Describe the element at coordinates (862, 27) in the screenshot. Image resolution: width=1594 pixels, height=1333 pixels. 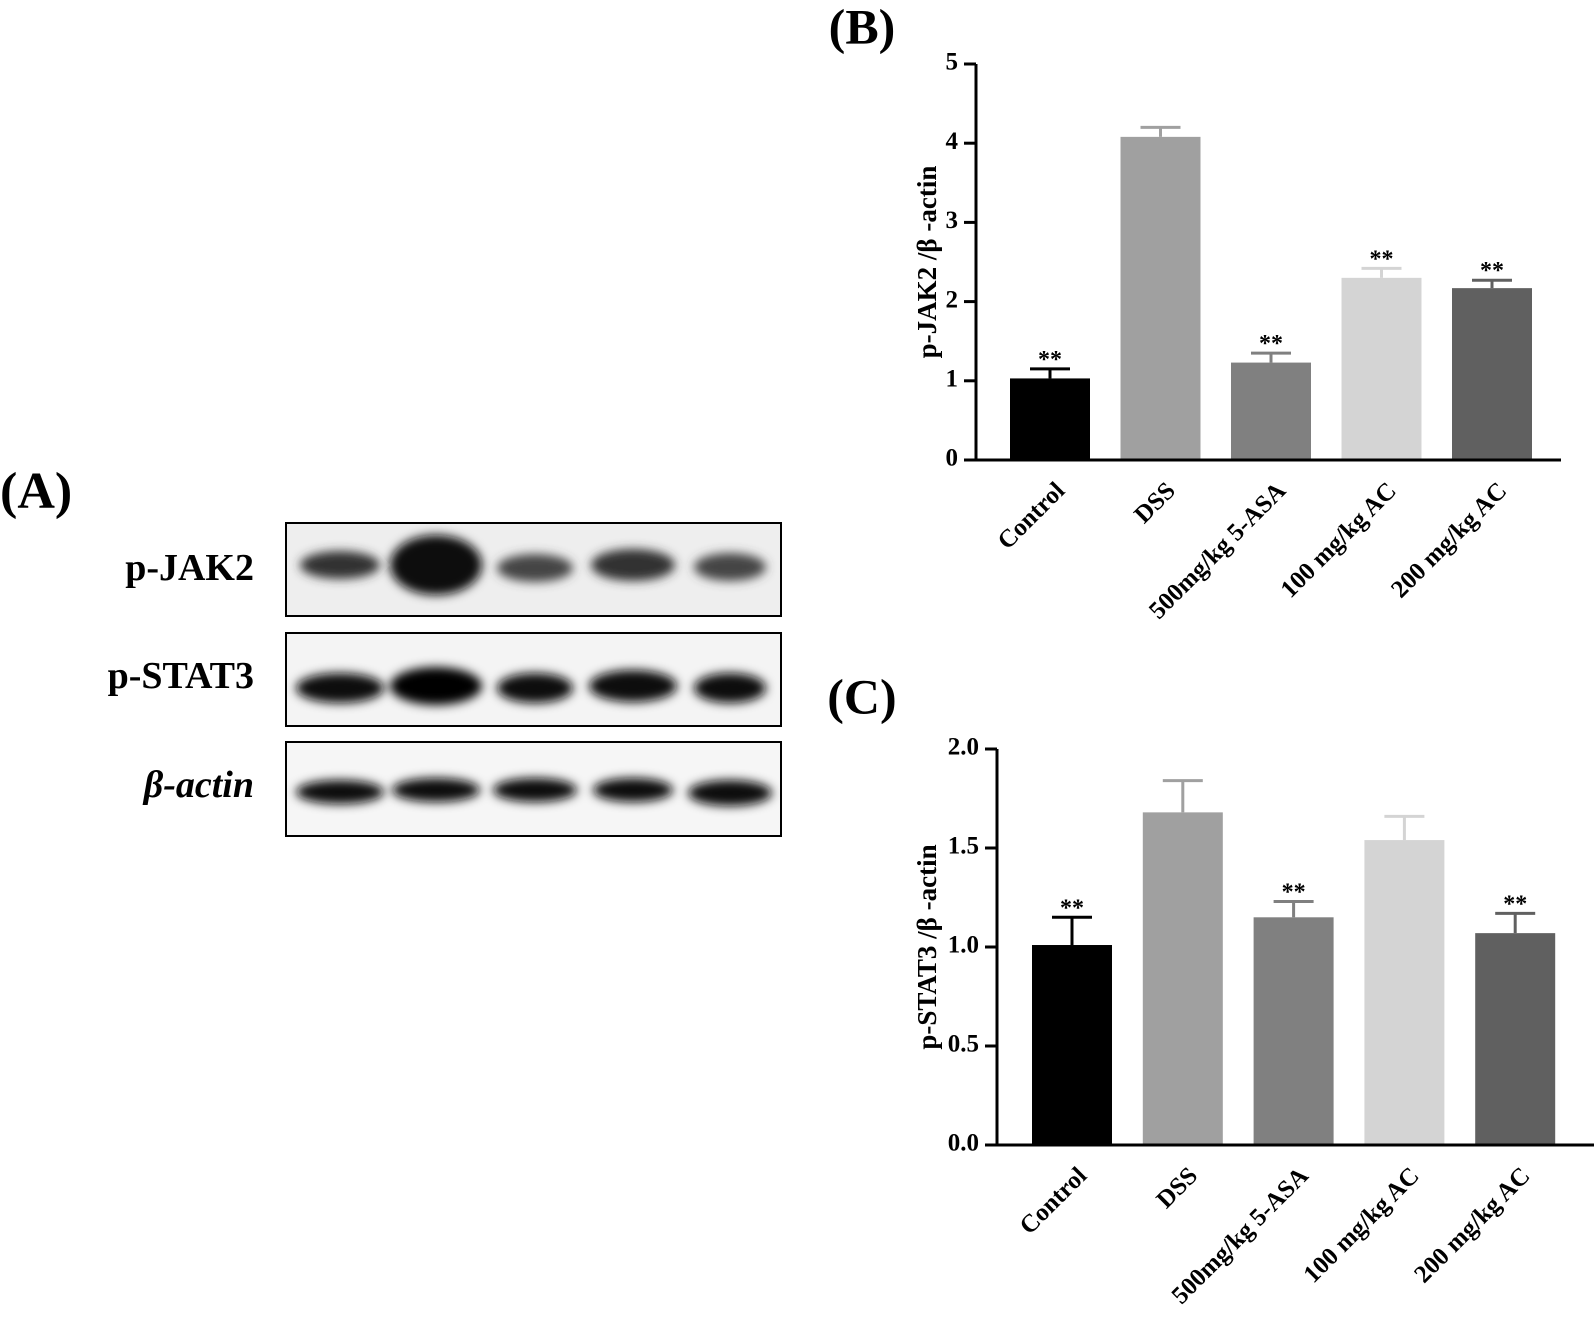
I see `panel-title: (B)` at that location.